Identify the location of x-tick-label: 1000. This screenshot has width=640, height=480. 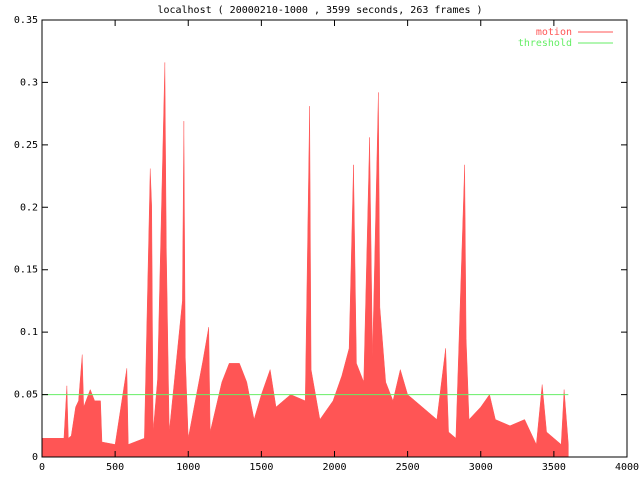
(188, 467).